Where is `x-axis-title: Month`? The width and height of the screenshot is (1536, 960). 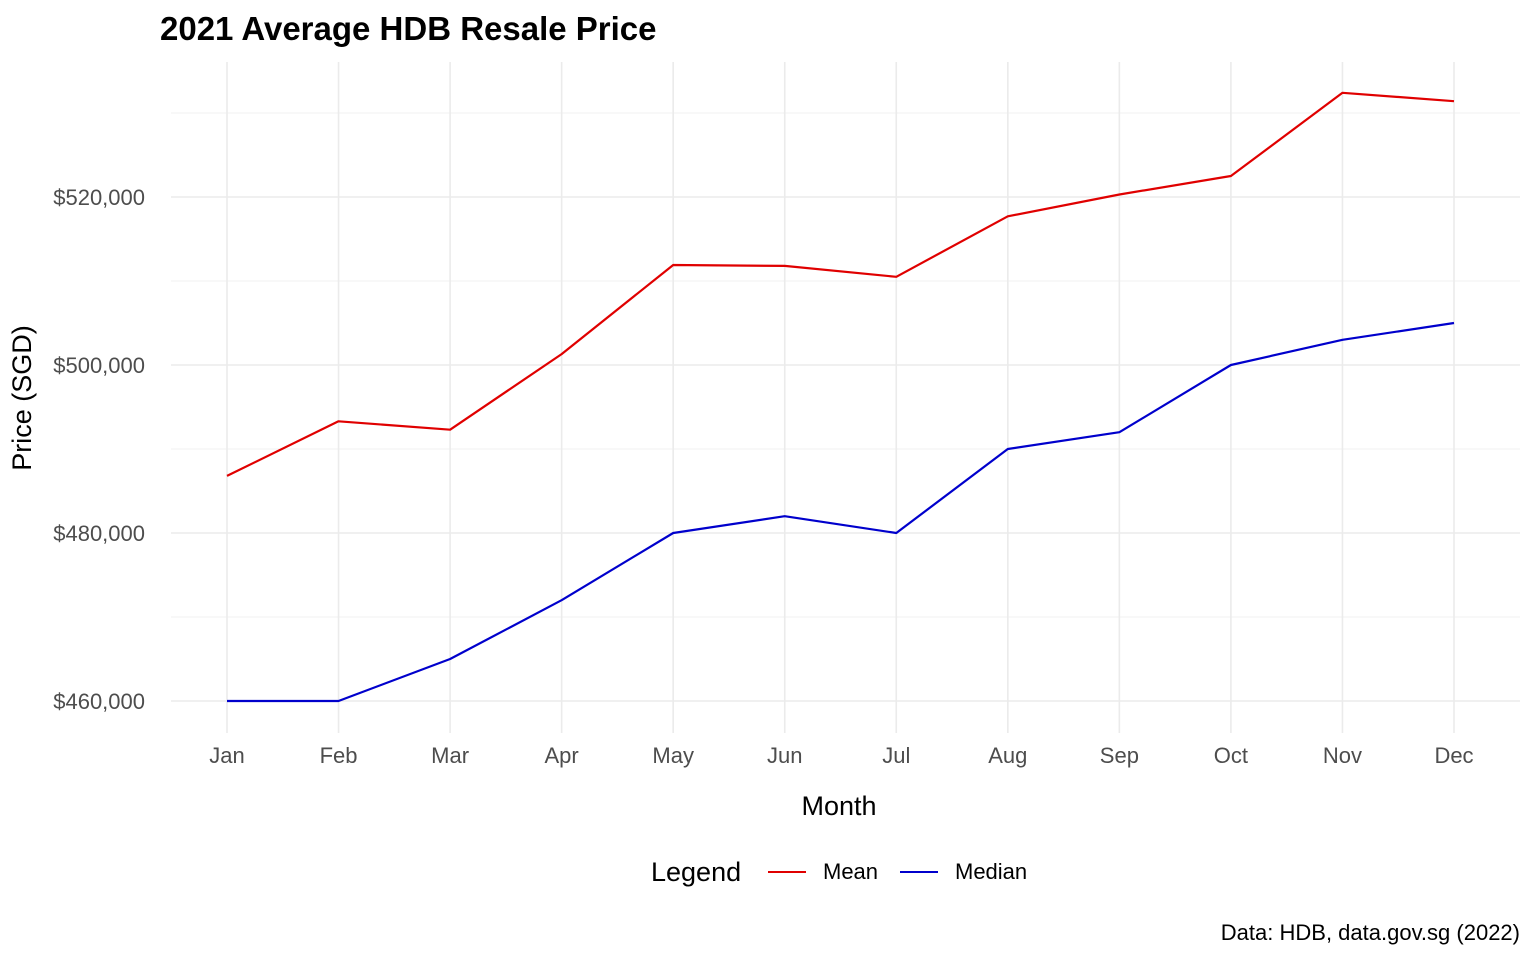 x-axis-title: Month is located at coordinates (838, 806).